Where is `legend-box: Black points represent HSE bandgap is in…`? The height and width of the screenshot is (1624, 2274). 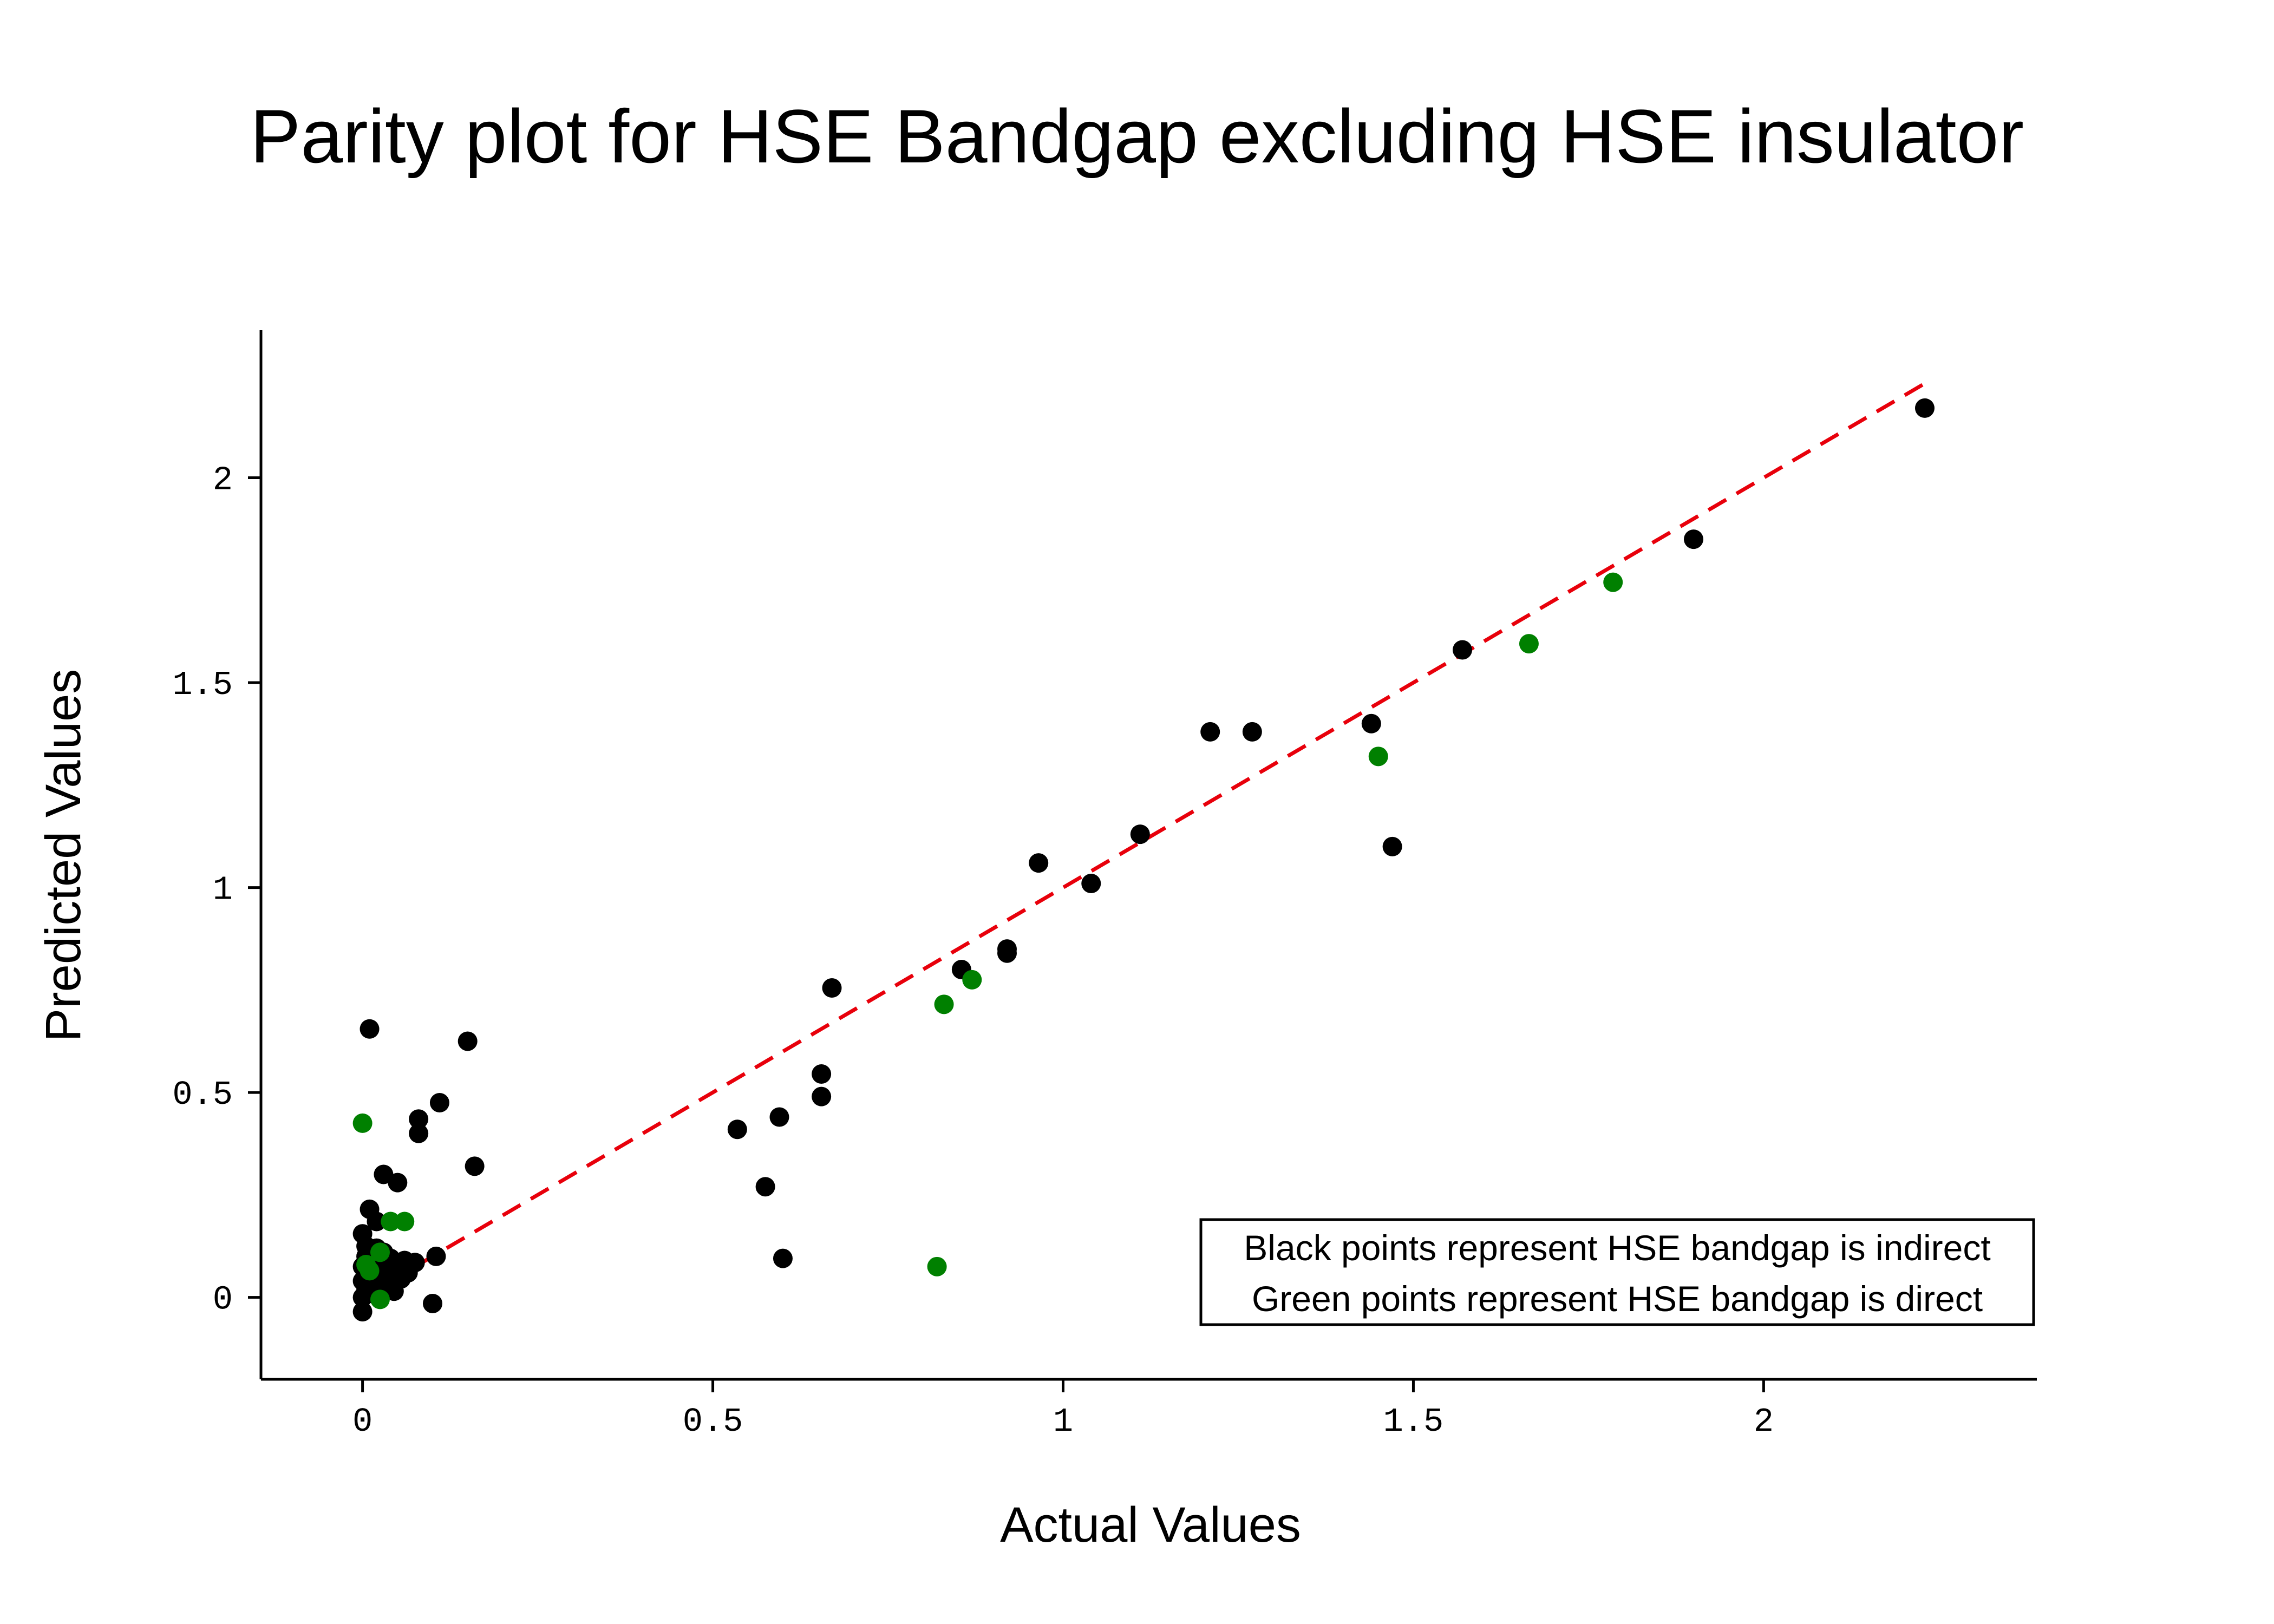
legend-box: Black points represent HSE bandgap is in… is located at coordinates (1617, 1272).